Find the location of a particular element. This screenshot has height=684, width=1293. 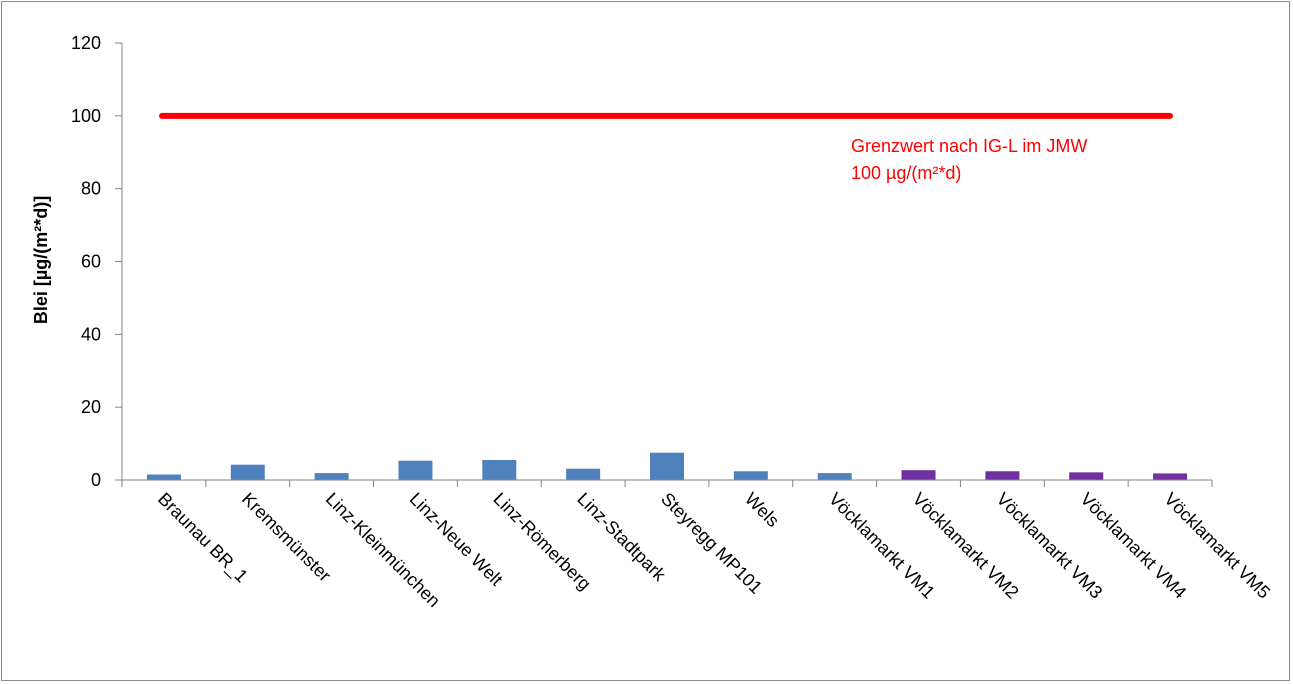

y-tick-label: 20 is located at coordinates (91, 407).